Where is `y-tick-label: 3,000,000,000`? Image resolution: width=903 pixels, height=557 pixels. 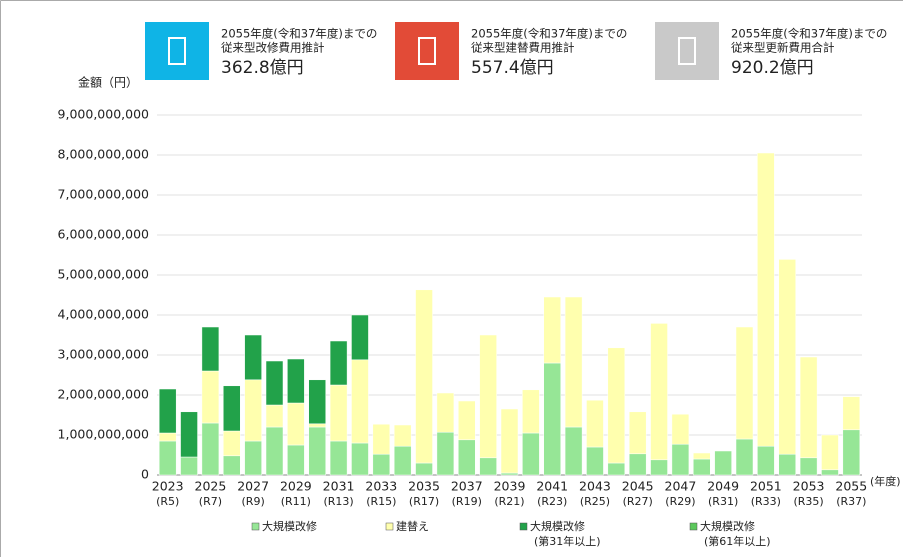
y-tick-label: 3,000,000,000 is located at coordinates (103, 354).